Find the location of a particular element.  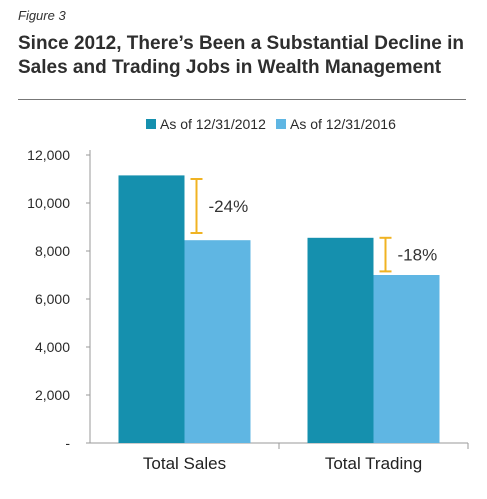

change-label: -24% is located at coordinates (229, 206).